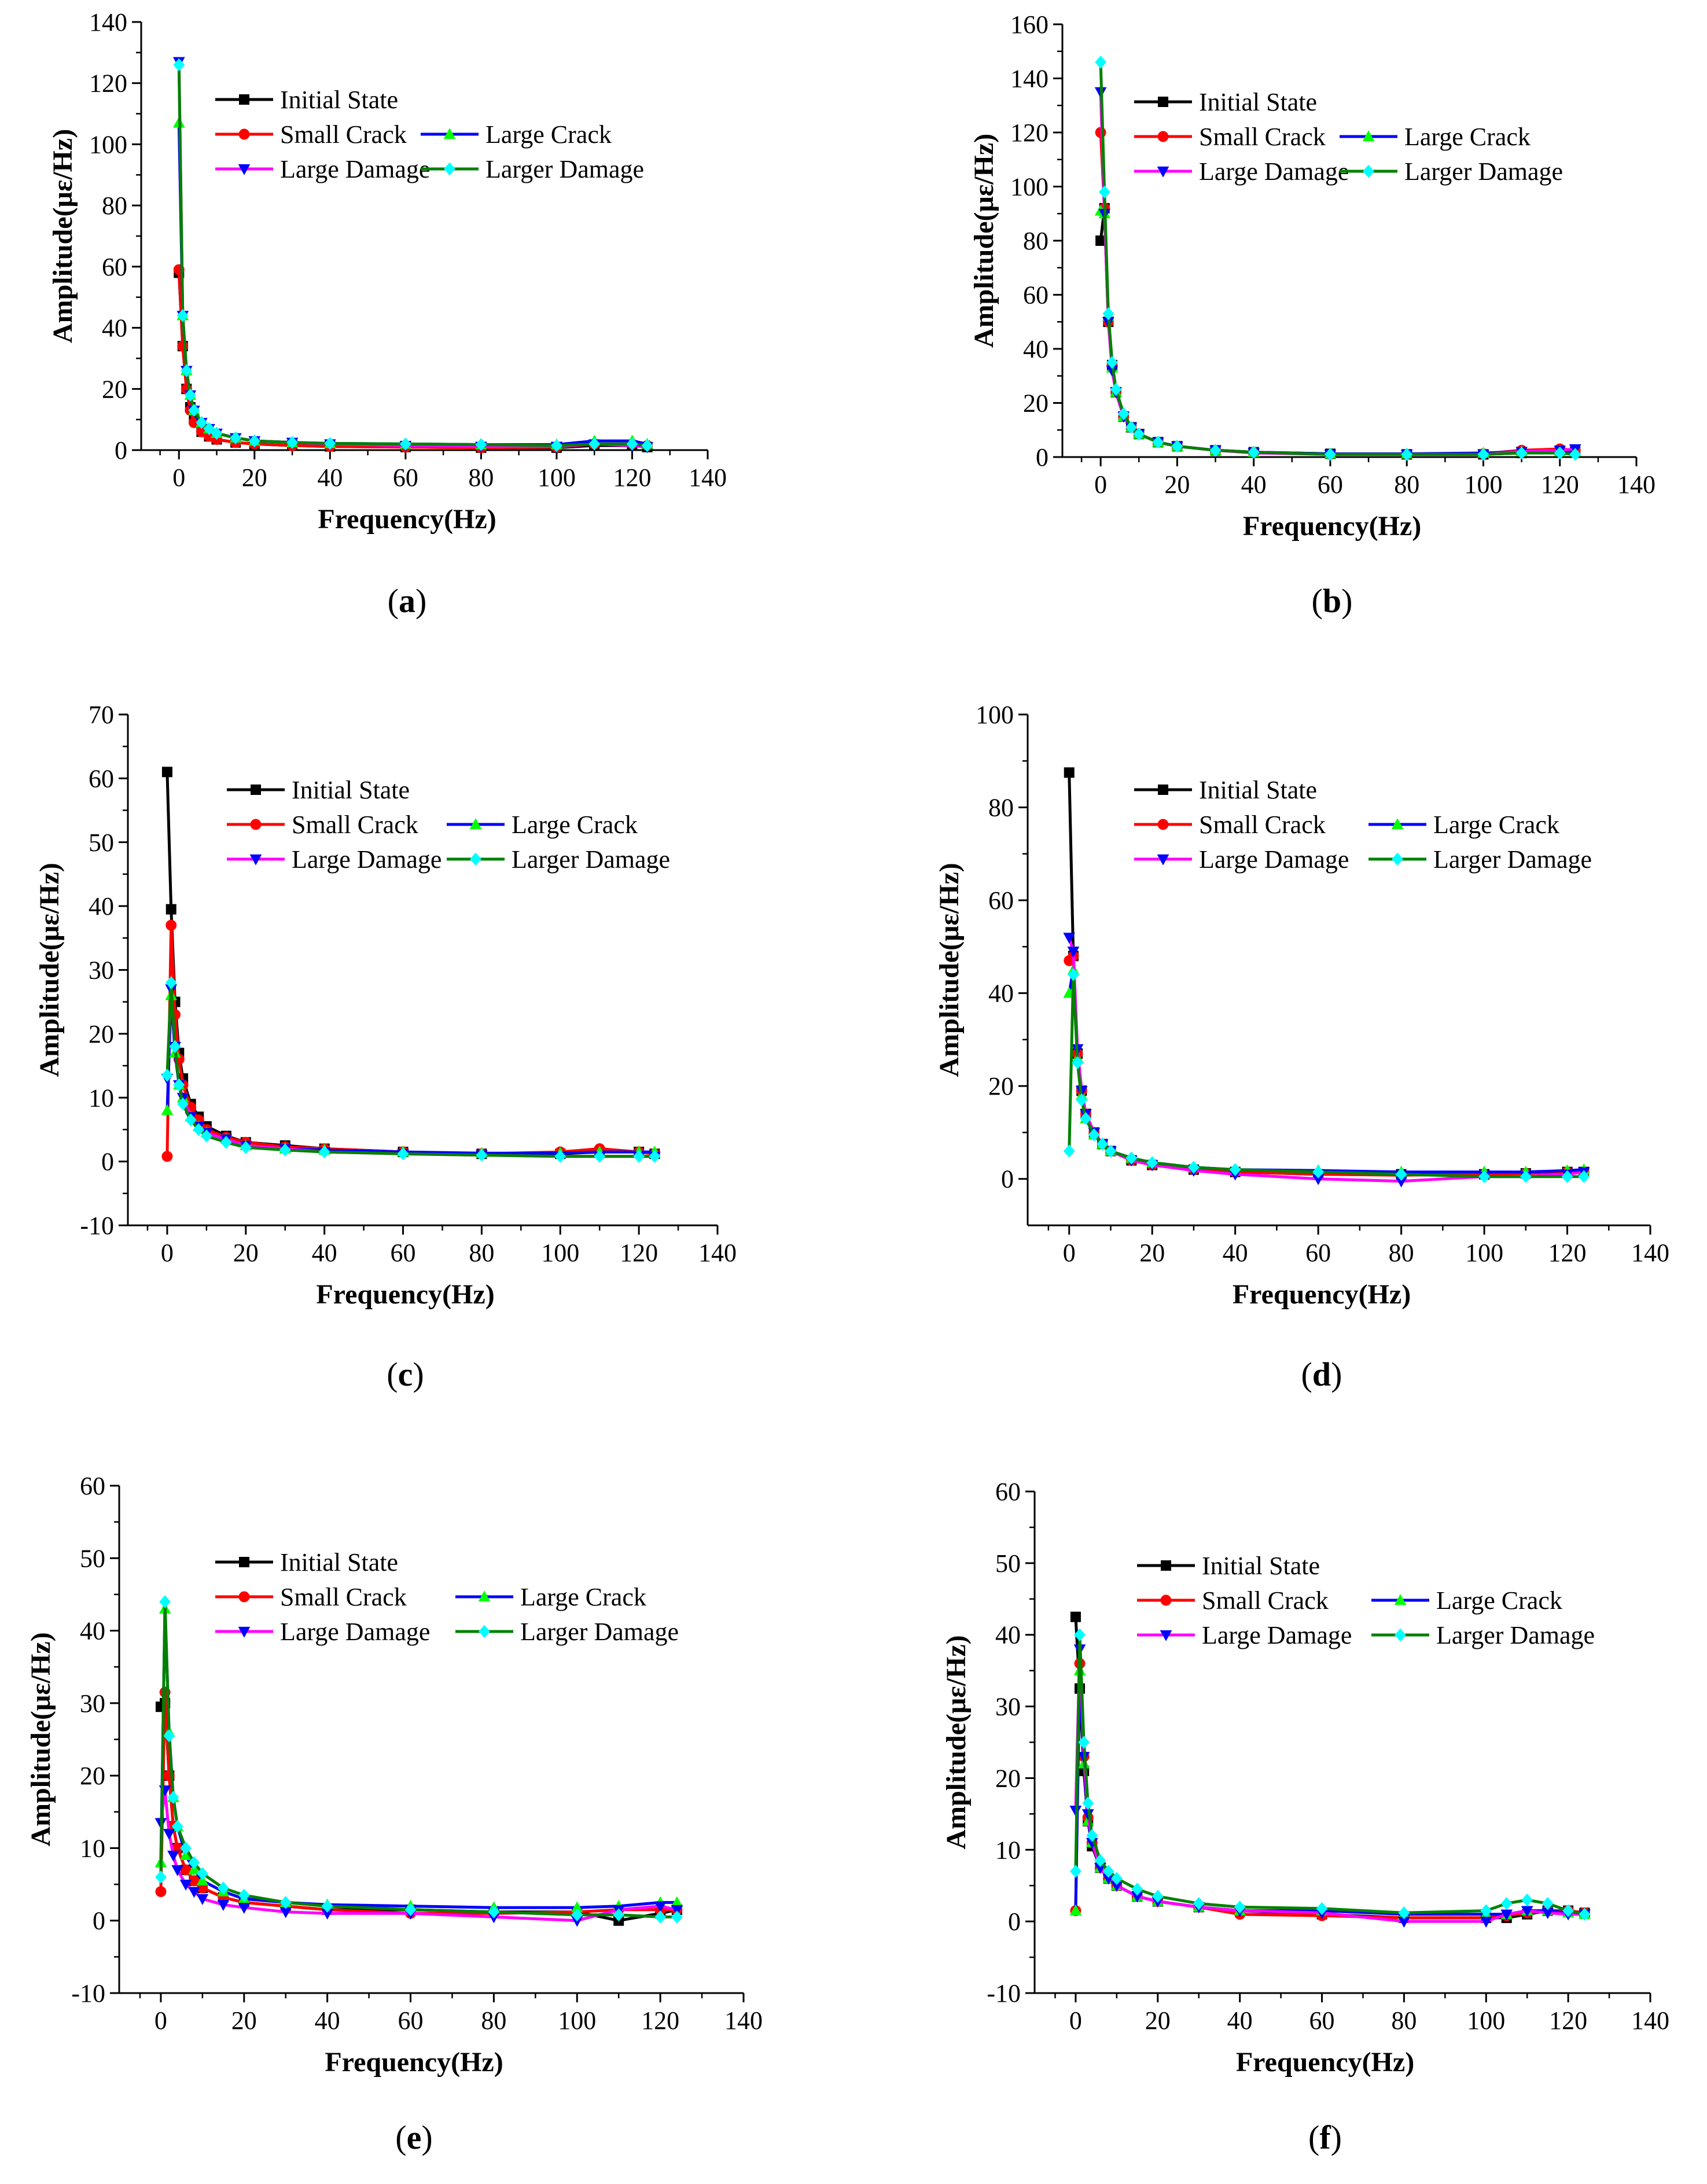 This screenshot has width=1707, height=2184. I want to click on y-tick-label: -10, so click(1004, 1994).